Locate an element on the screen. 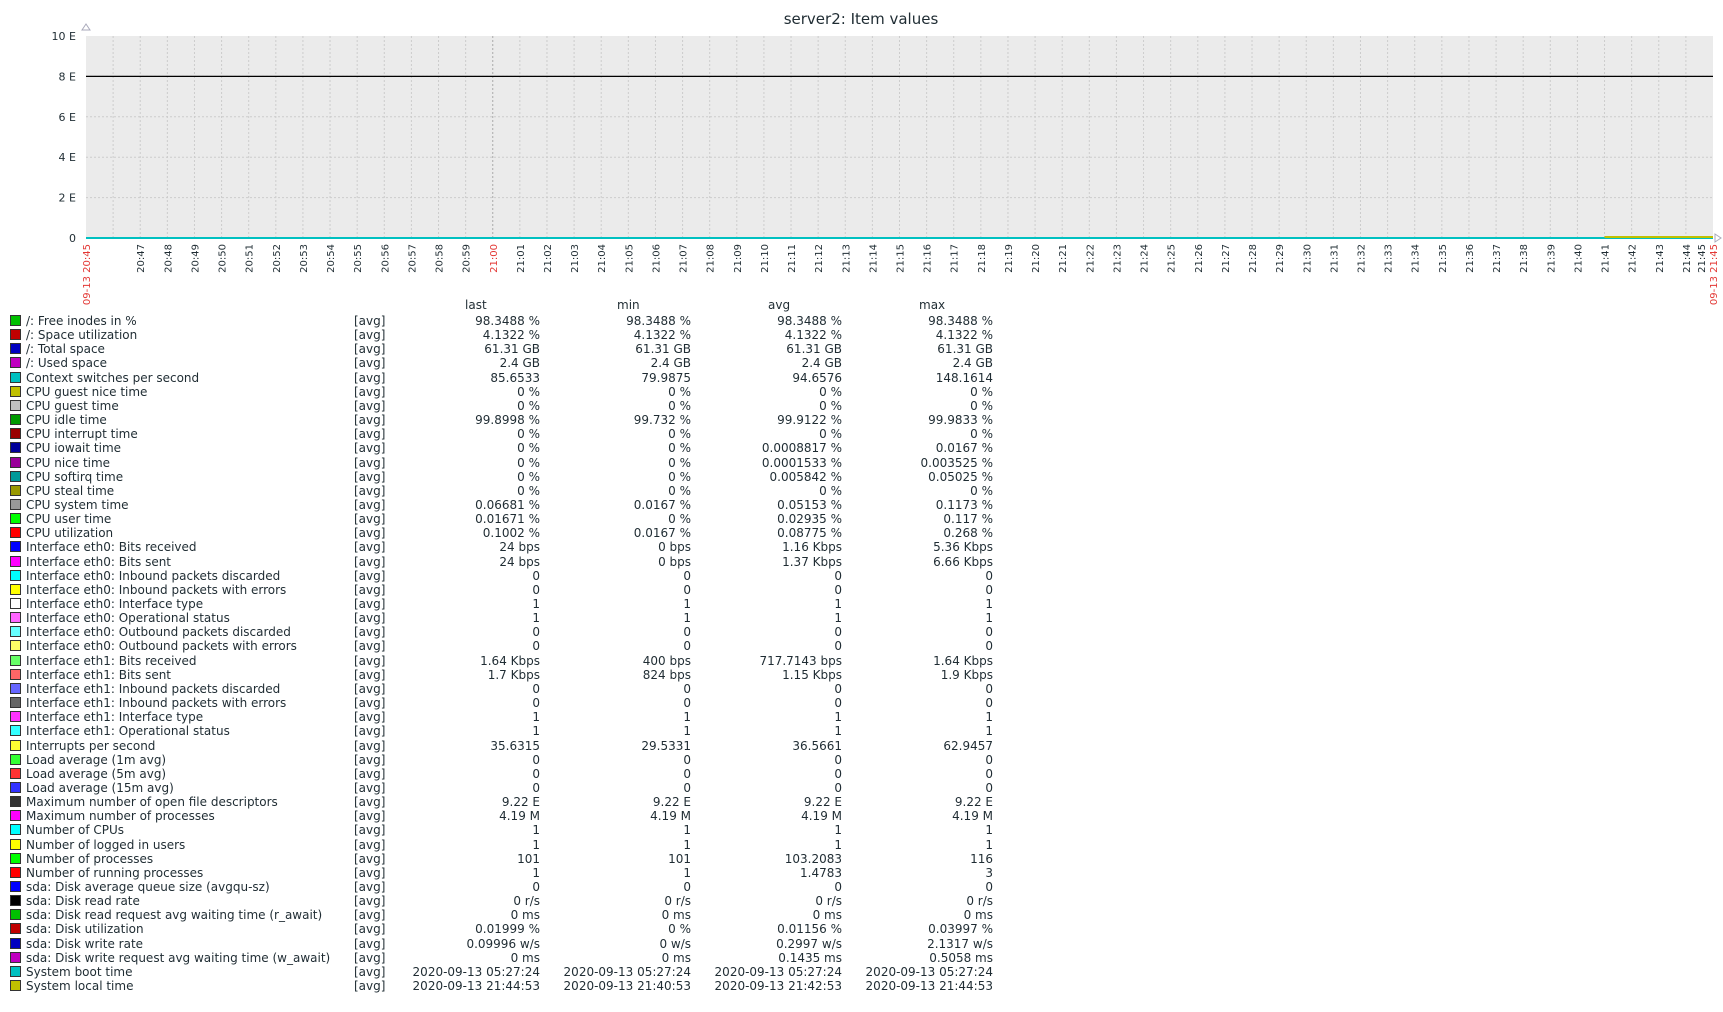 Image resolution: width=1723 pixels, height=1012 pixels. x-tick-label: 20:53 is located at coordinates (304, 258).